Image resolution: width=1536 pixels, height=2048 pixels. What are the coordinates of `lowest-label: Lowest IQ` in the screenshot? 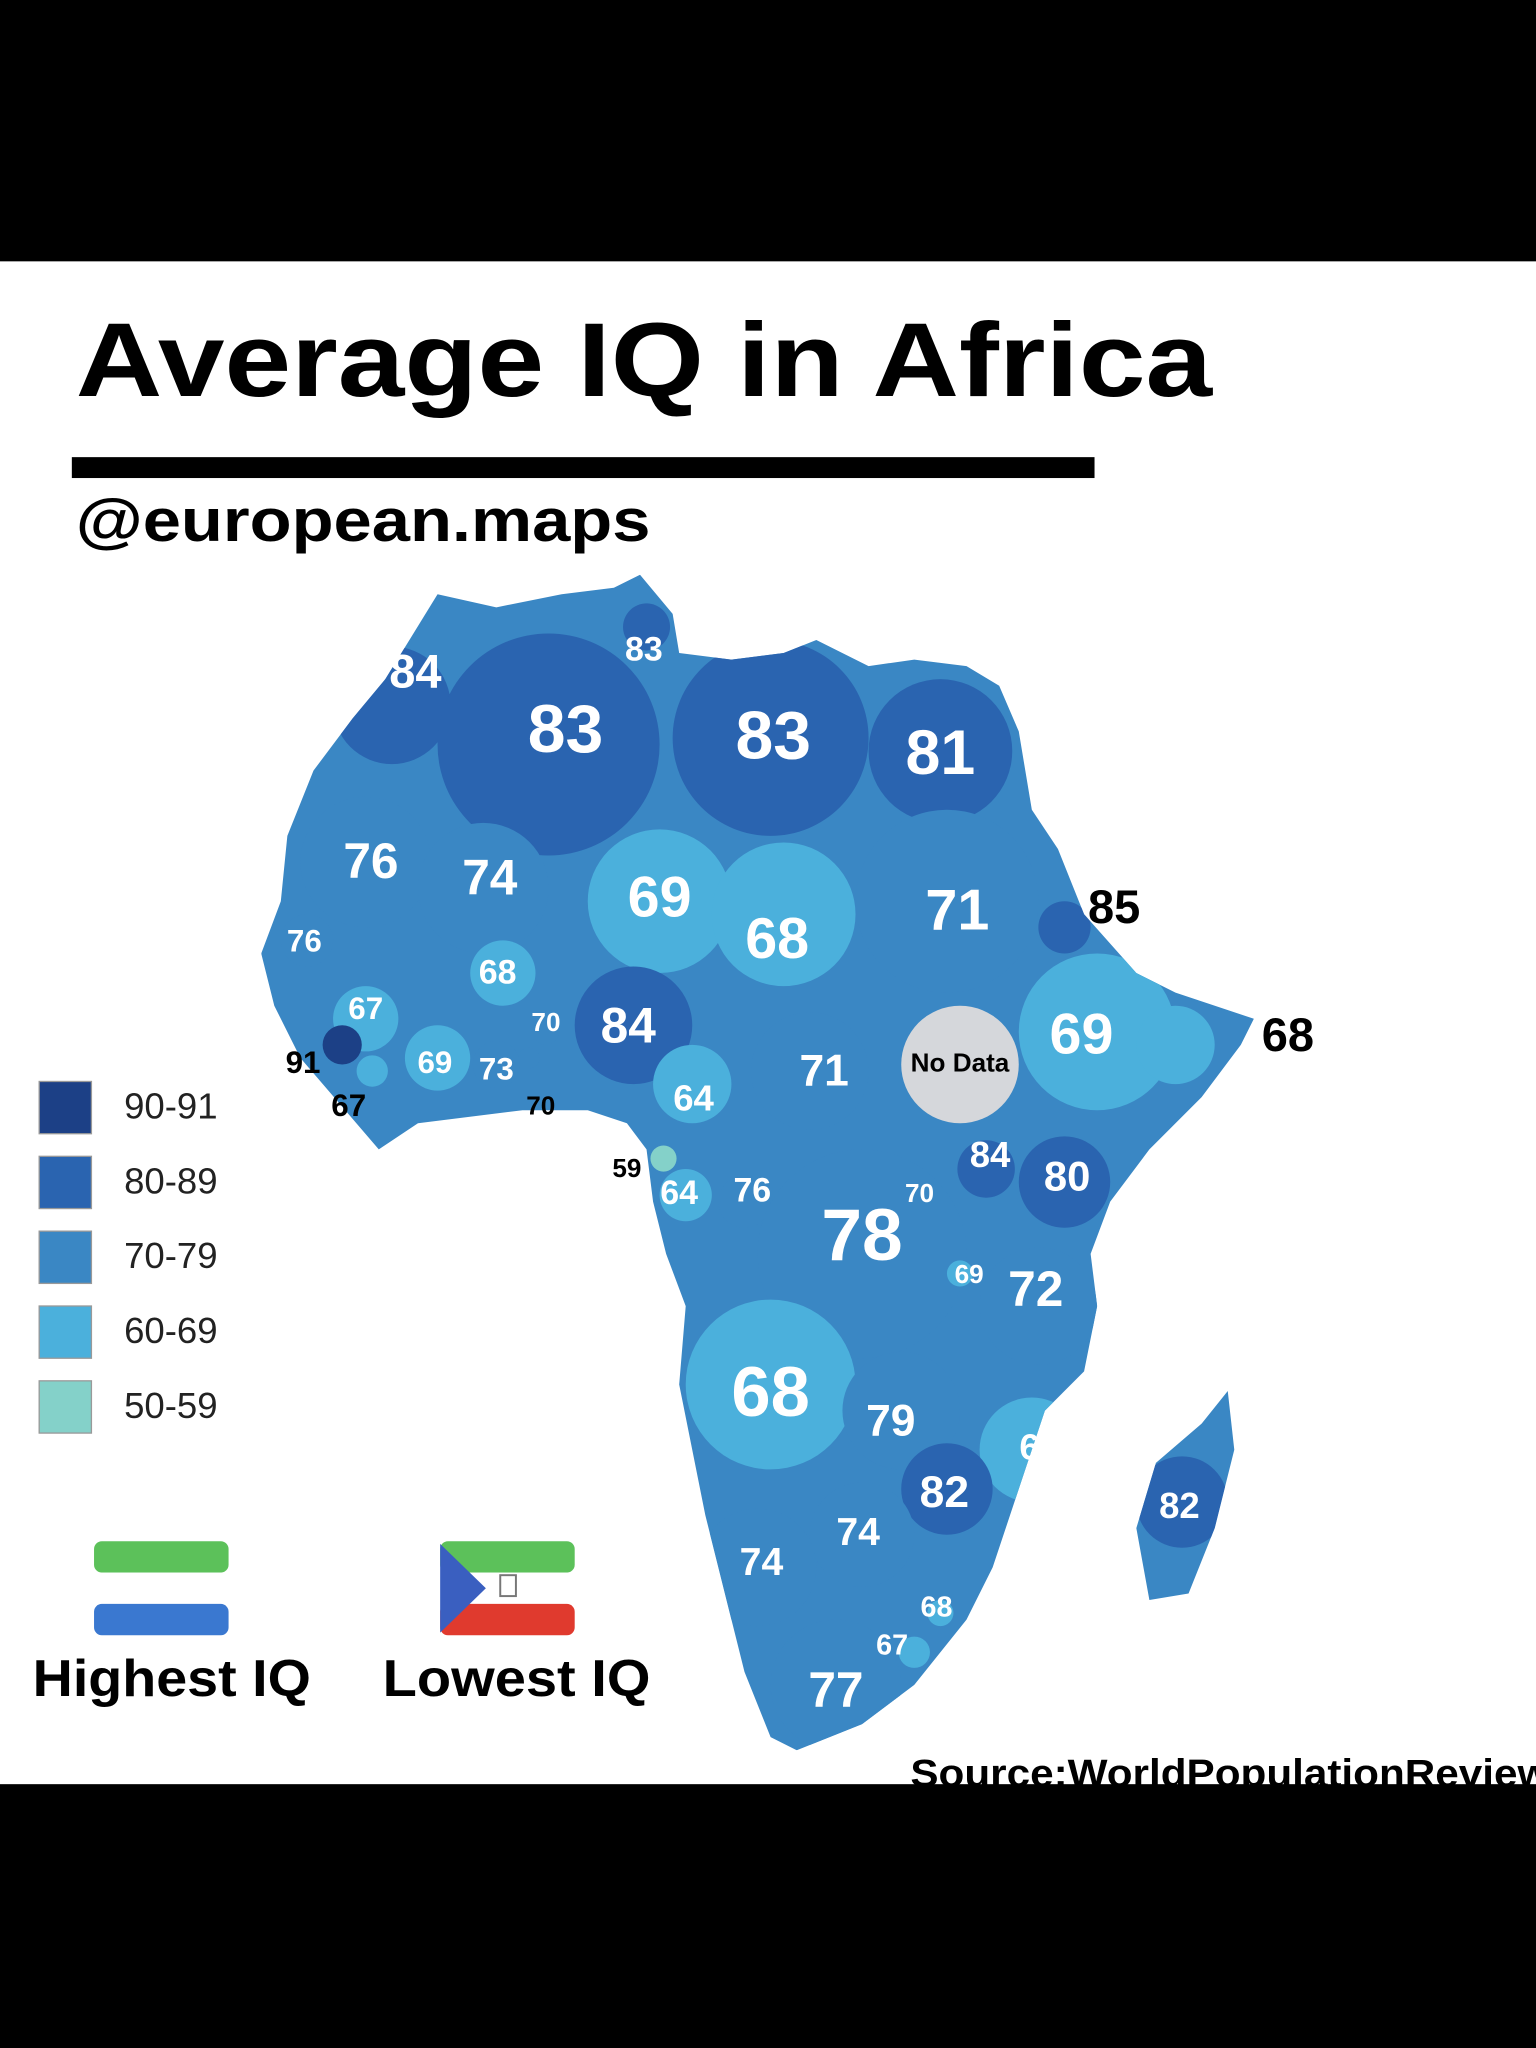 It's located at (517, 1679).